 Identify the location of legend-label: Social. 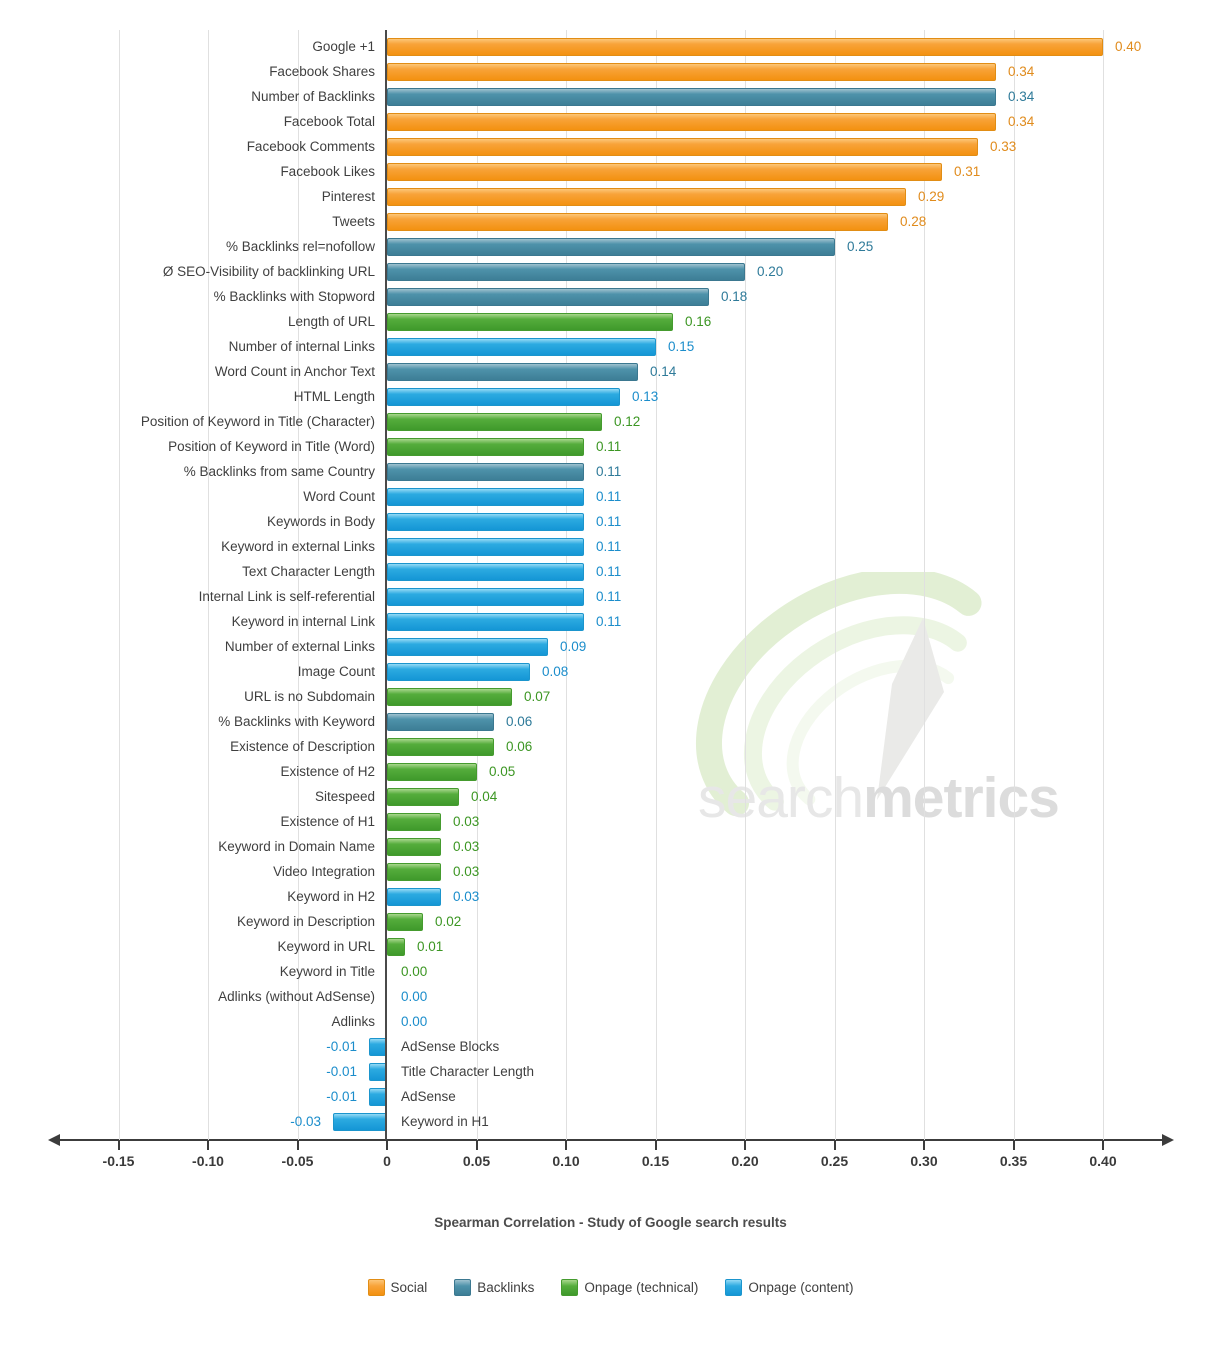
(409, 1287).